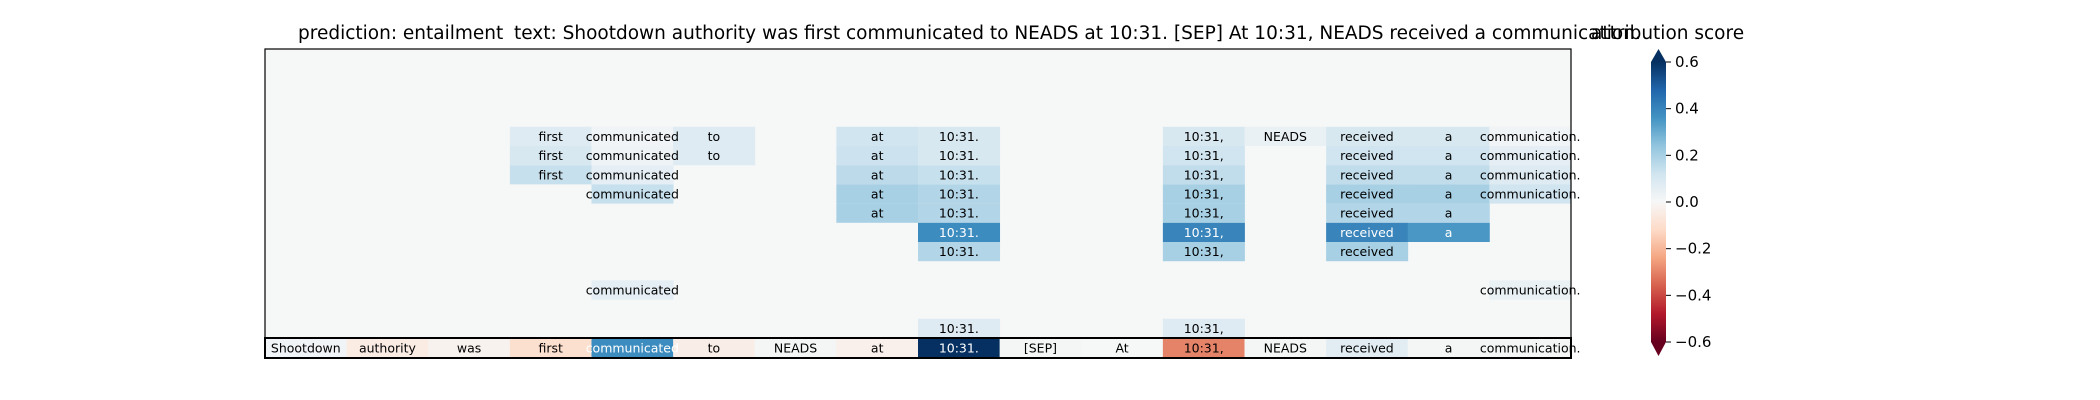  Describe the element at coordinates (1693, 249) in the screenshot. I see `colorbar-tick-label: −0.2` at that location.